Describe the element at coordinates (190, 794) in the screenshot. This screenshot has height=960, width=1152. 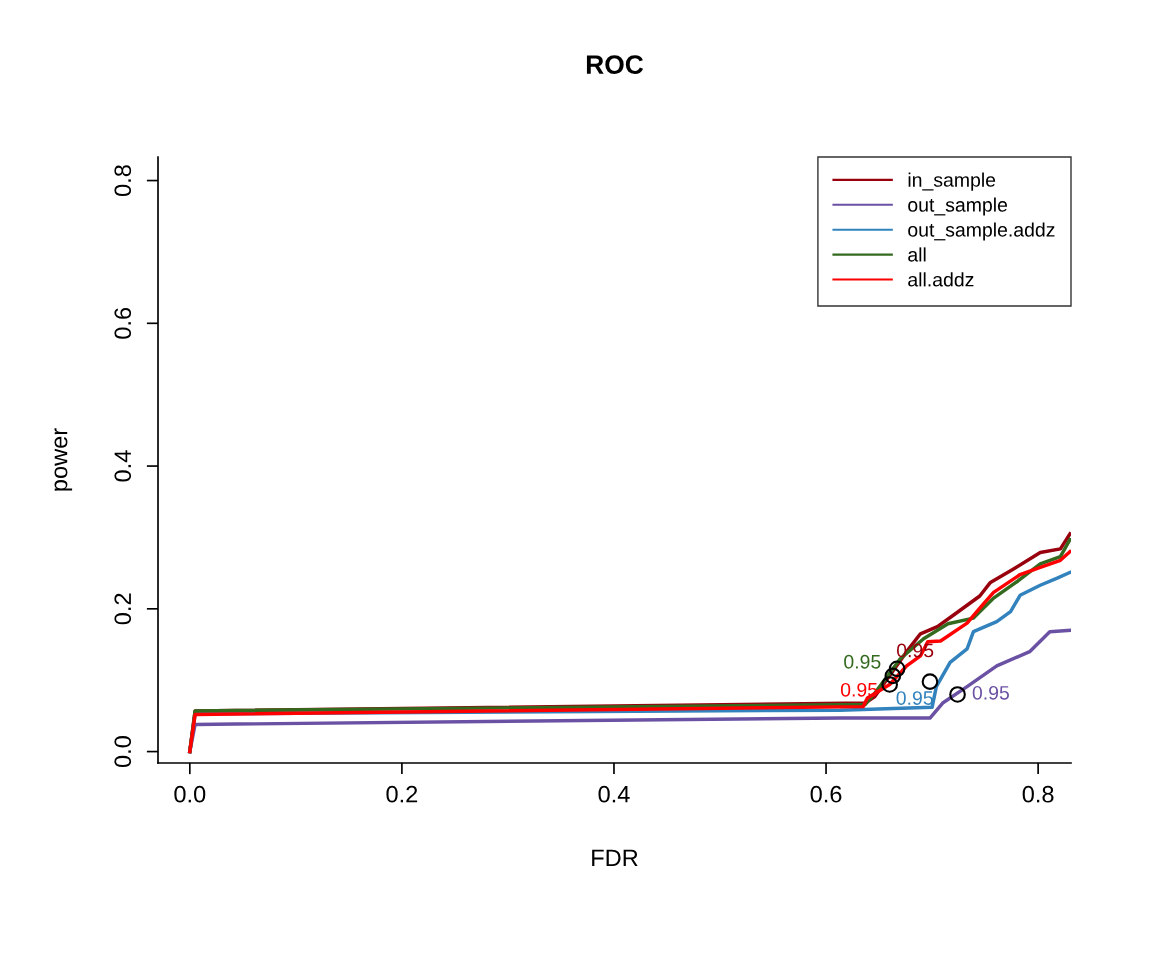
I see `x-tick-label: 0.0` at that location.